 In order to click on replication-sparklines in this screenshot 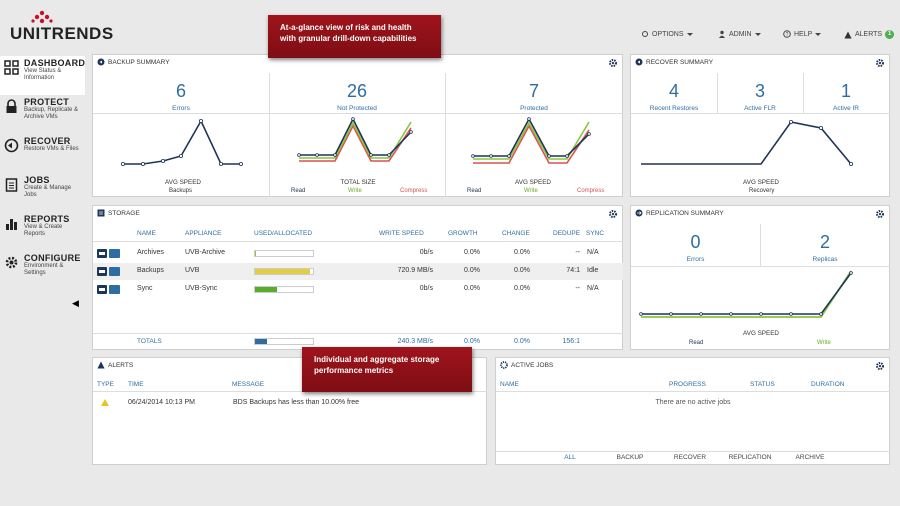, I will do `click(746, 294)`.